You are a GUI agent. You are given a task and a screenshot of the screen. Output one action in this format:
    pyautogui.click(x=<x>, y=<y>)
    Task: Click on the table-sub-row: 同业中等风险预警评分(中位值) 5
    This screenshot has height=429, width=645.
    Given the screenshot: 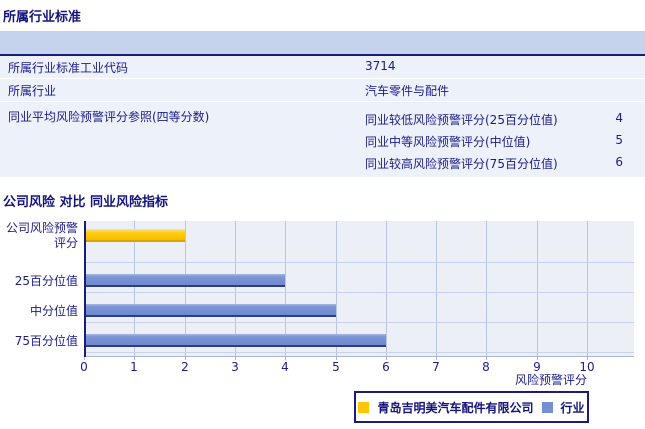 What is the action you would take?
    pyautogui.click(x=494, y=141)
    